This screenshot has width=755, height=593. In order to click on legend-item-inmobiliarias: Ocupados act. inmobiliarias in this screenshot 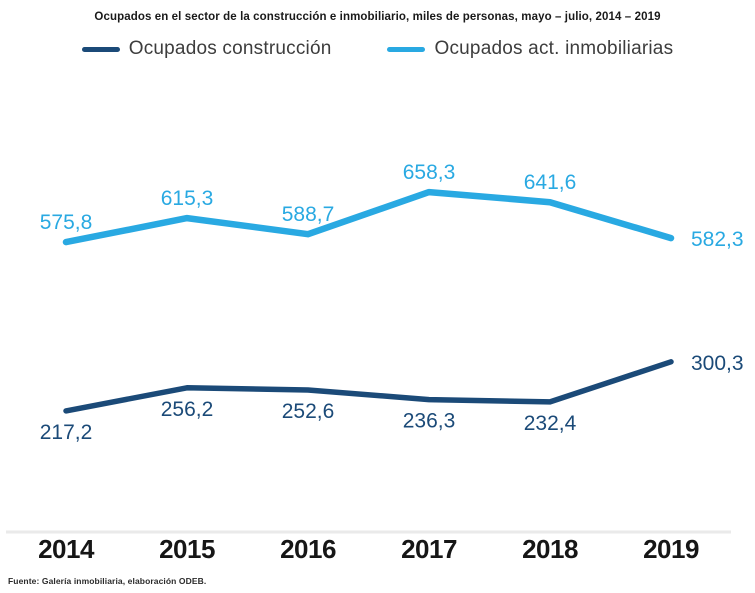, I will do `click(530, 49)`.